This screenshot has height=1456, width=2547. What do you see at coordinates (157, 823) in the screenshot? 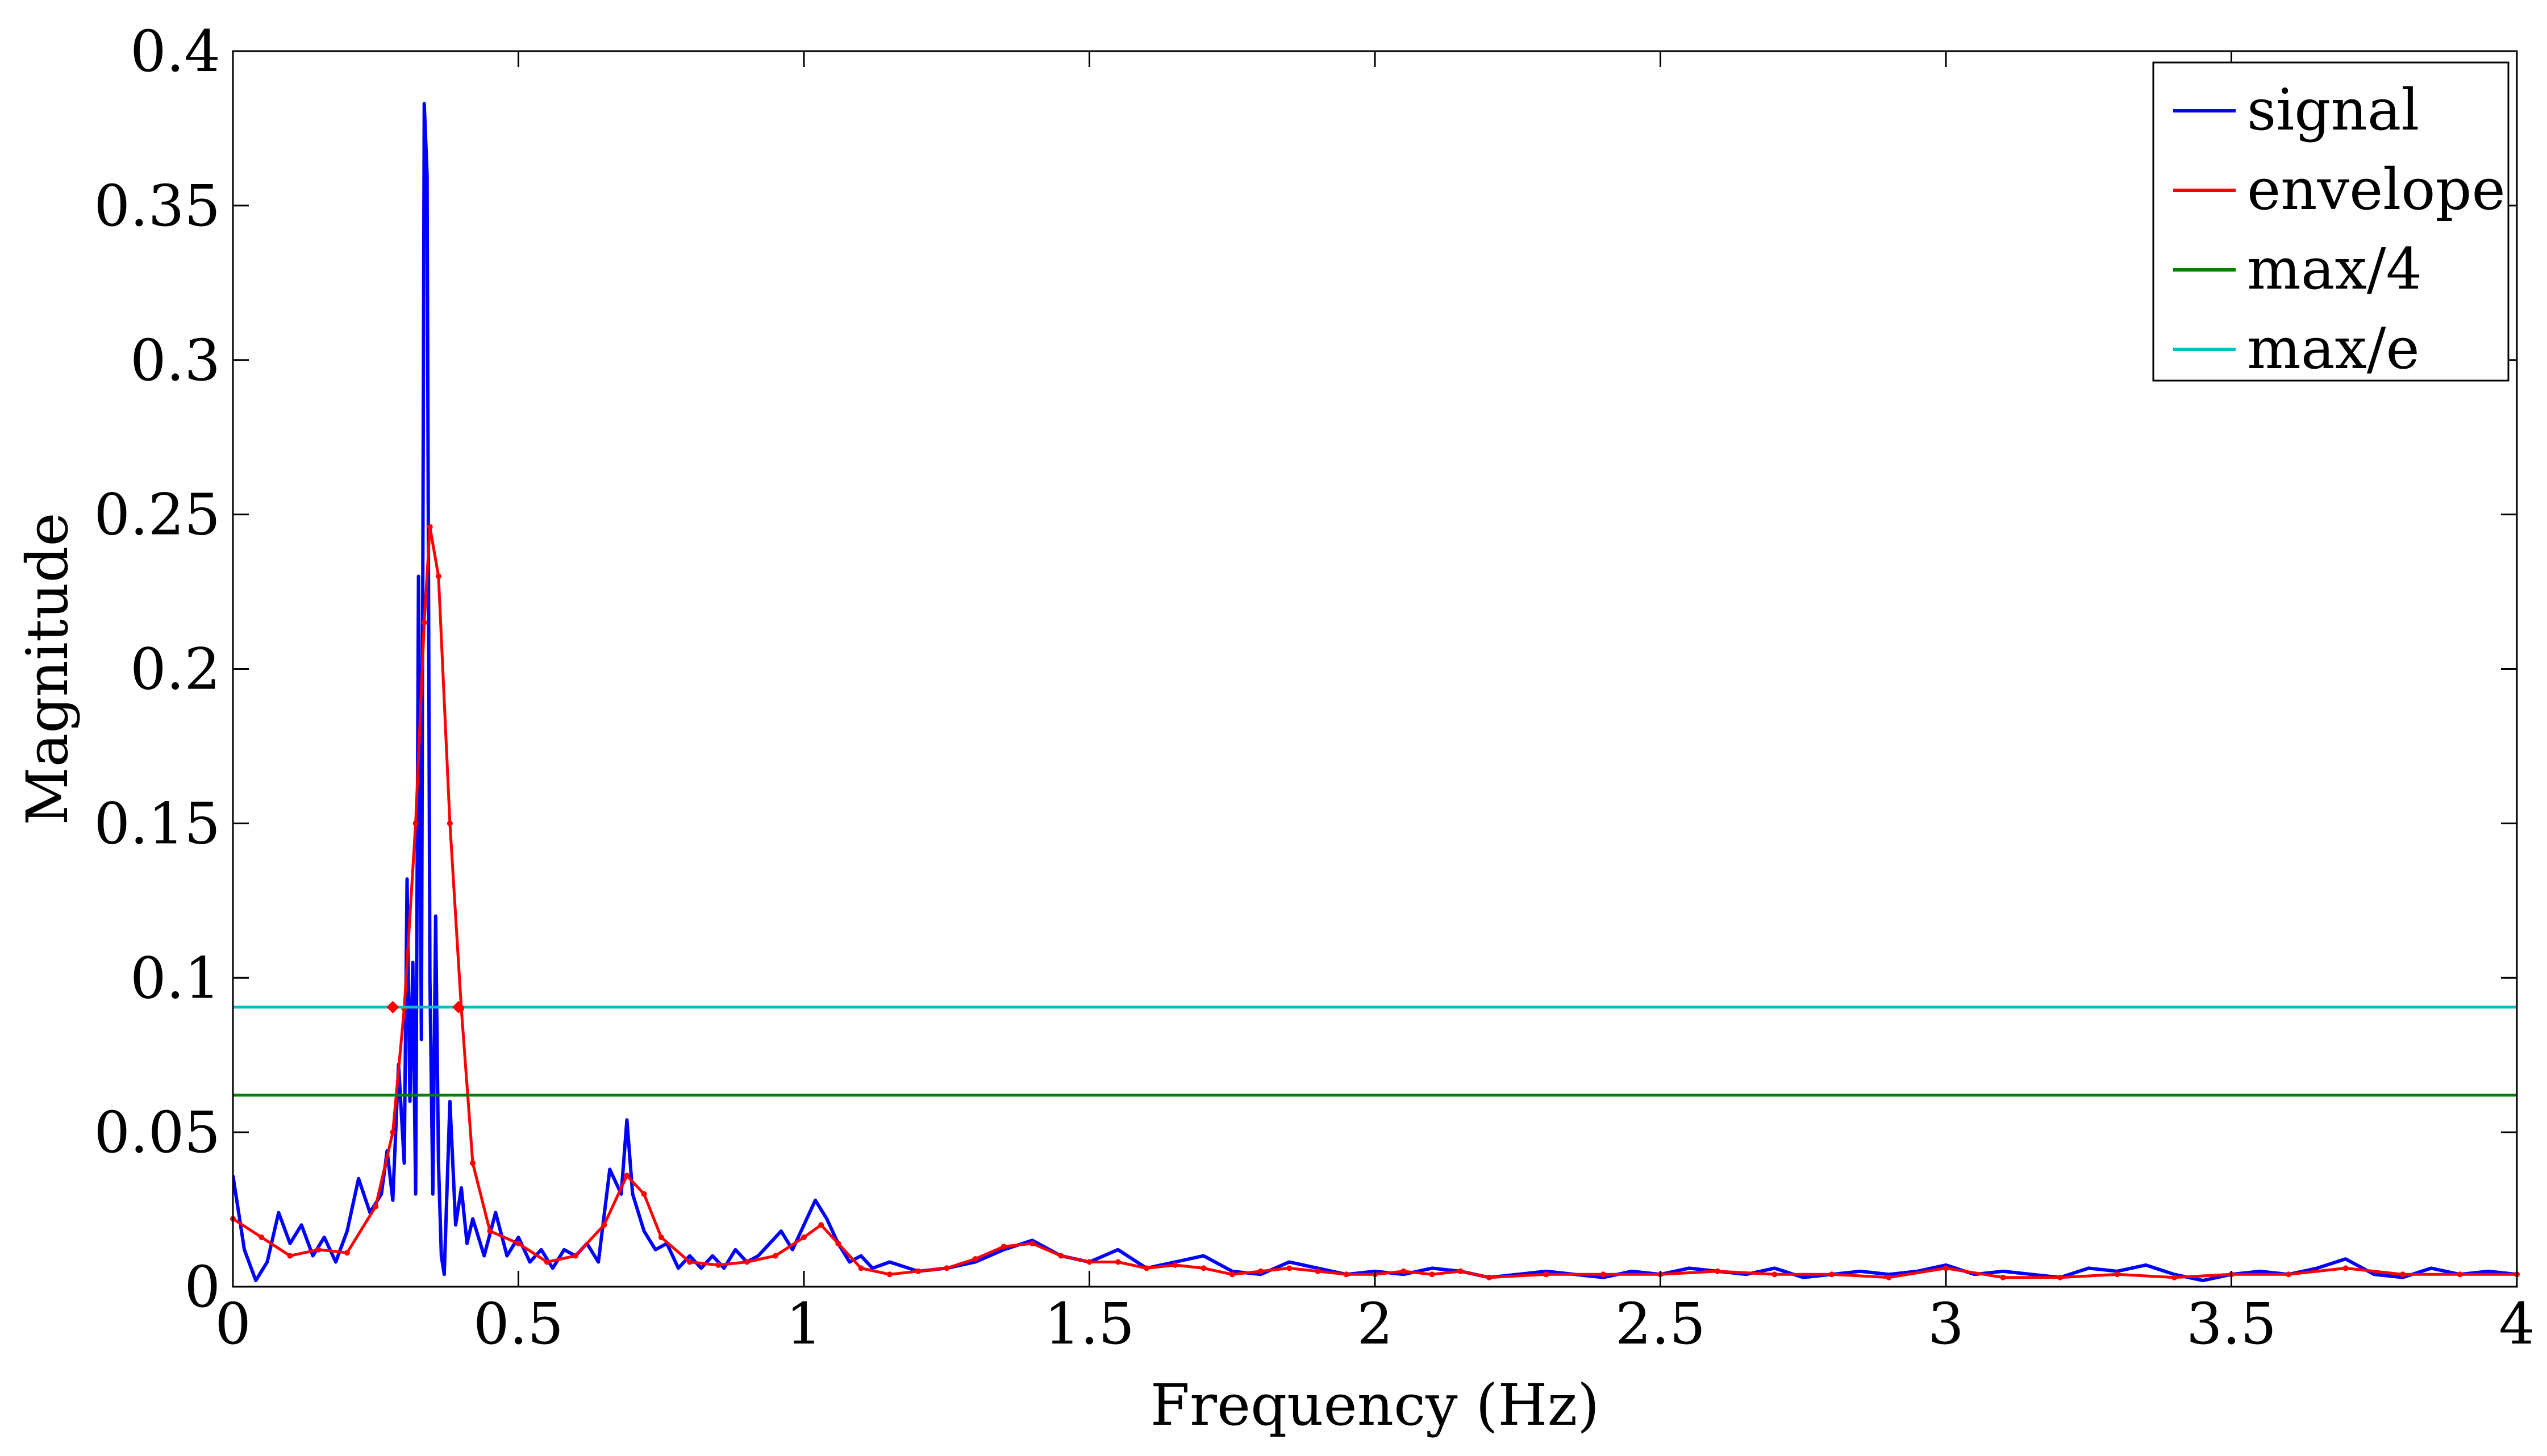
I see `y-tick-label: 0.15` at bounding box center [157, 823].